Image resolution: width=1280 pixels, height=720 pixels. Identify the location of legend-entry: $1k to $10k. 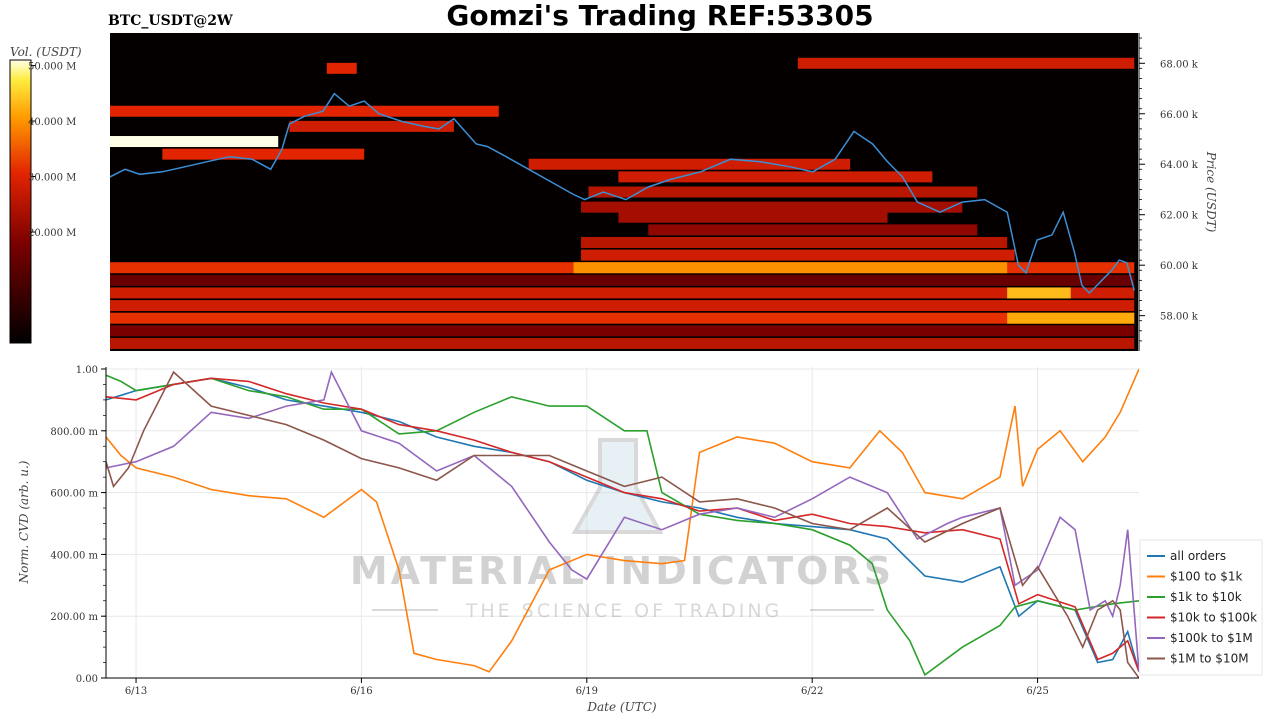
(1206, 597).